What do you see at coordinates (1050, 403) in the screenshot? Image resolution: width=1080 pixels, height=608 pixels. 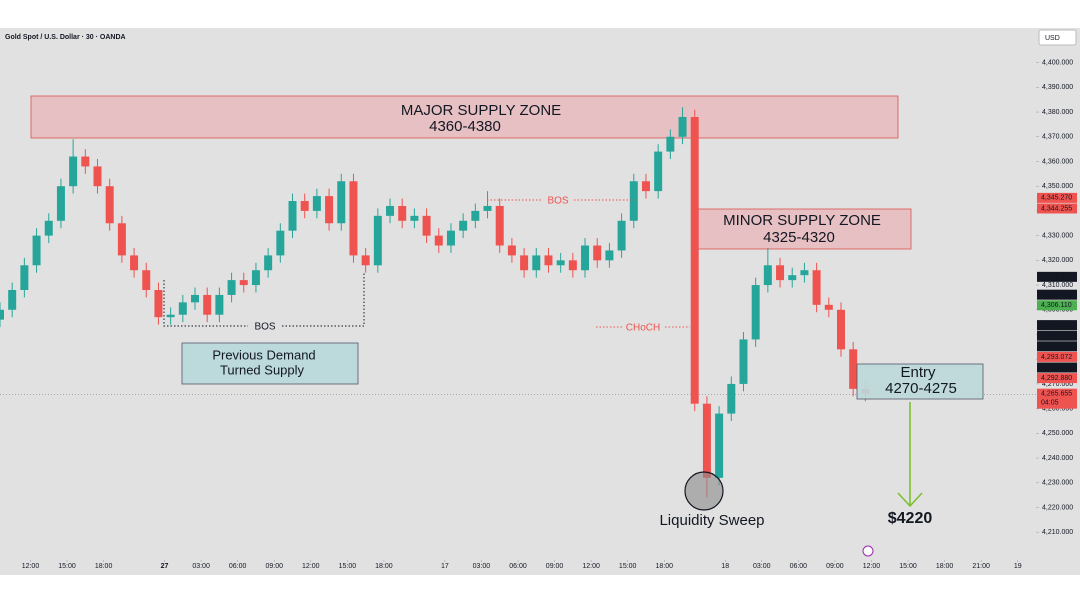 I see `countdown-label: 04:05` at bounding box center [1050, 403].